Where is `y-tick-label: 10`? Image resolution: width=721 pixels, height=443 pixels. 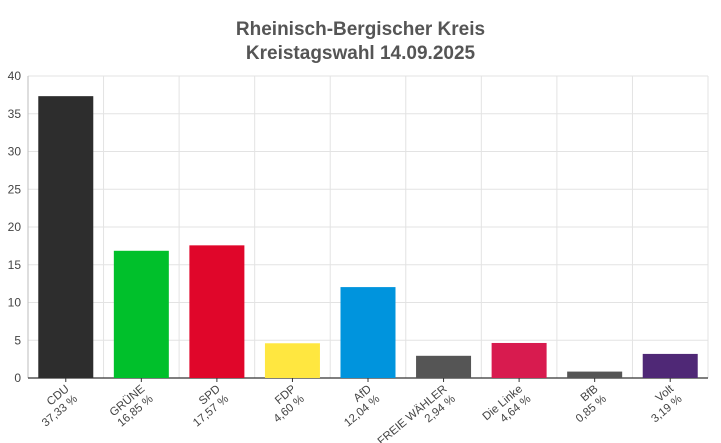 y-tick-label: 10 is located at coordinates (15, 303).